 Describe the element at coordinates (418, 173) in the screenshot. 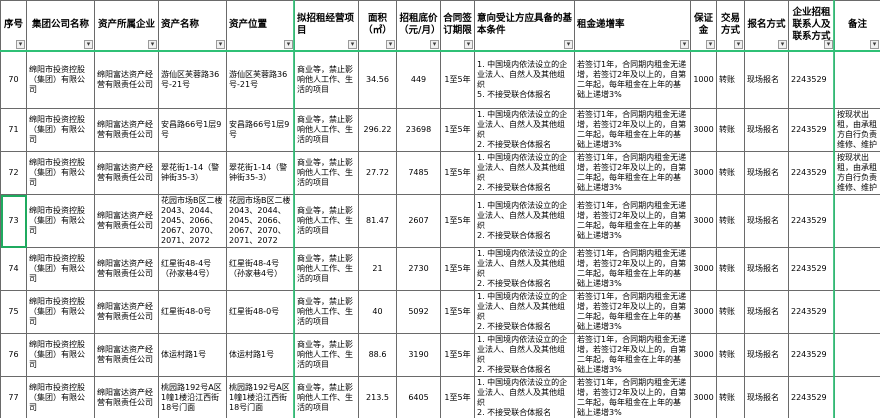

I see `cell-price: 7485` at that location.